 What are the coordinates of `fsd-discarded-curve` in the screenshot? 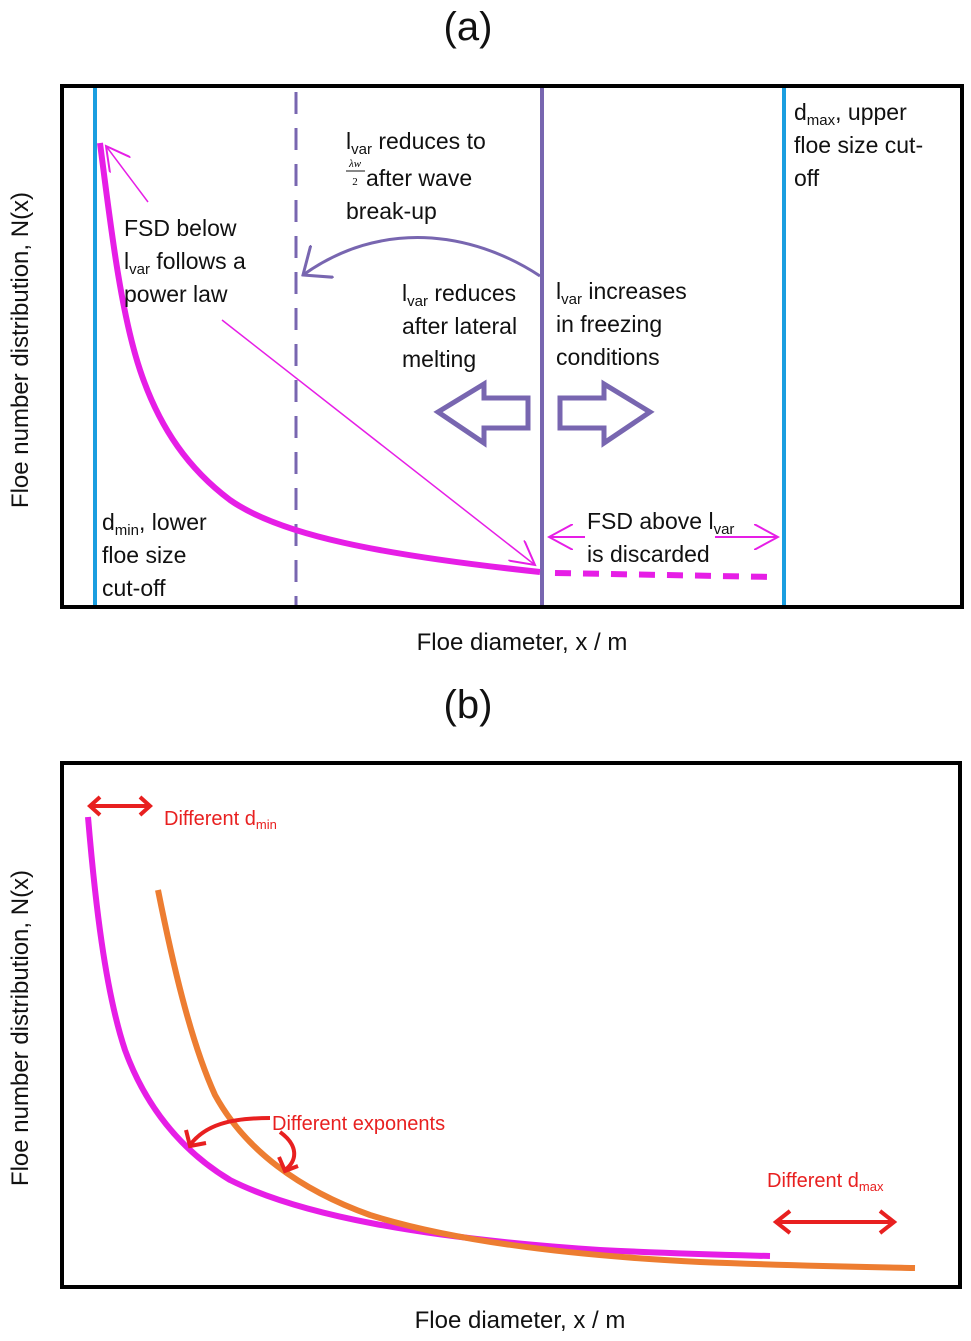 It's located at (664, 575).